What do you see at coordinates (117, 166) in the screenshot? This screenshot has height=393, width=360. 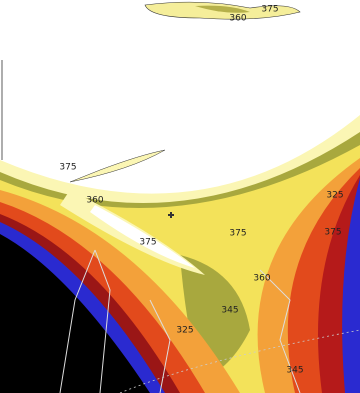 I see `streak` at bounding box center [117, 166].